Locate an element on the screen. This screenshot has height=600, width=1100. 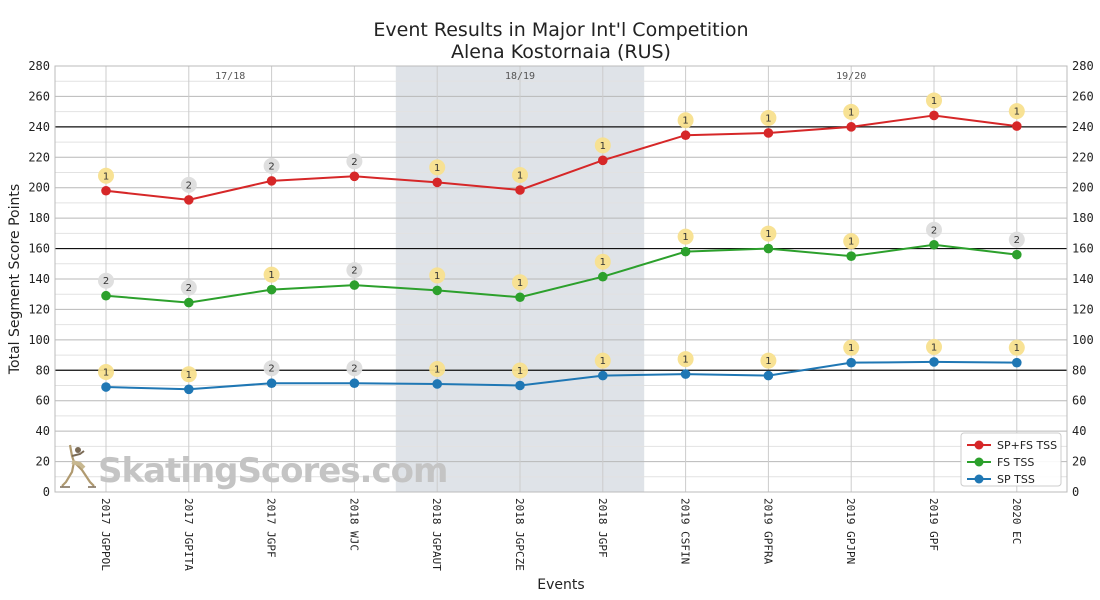
x-tick-label: 2020 EC is located at coordinates (1016, 521).